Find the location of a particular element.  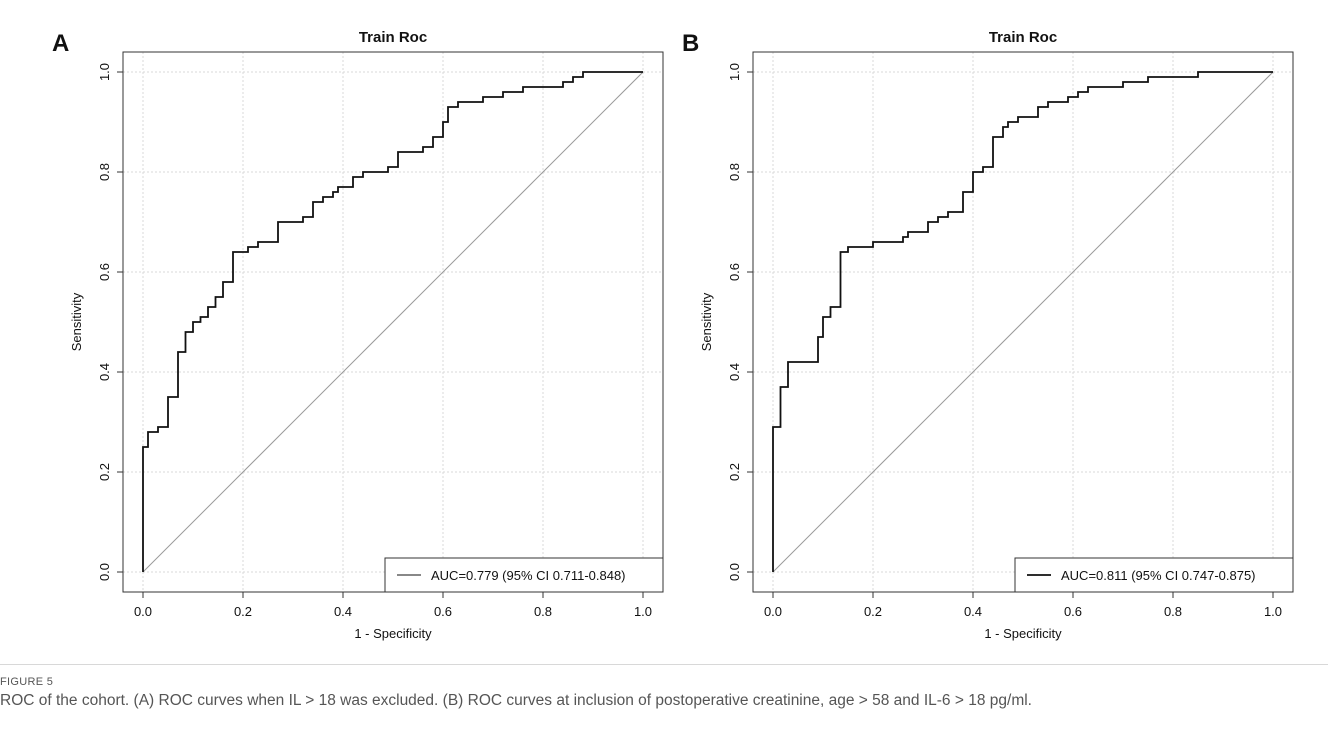

legend-text: AUC=0.811 (95% CI 0.747-0.875) is located at coordinates (1158, 575).